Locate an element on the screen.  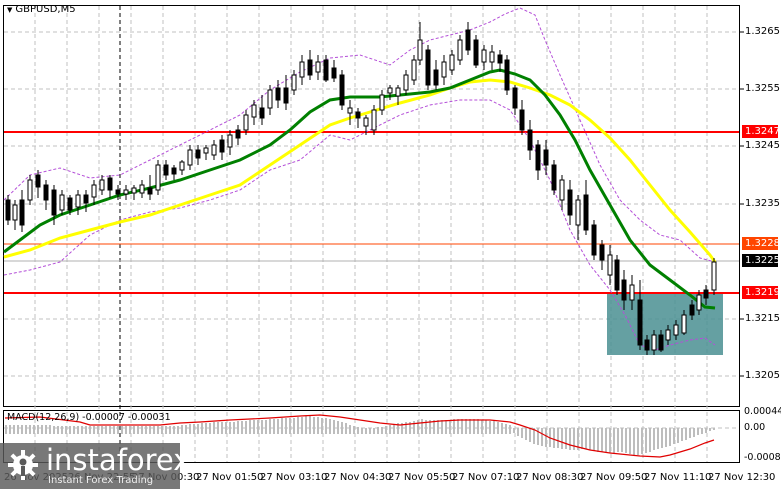
time-label: 27 Nov 01:50 is located at coordinates (230, 477).